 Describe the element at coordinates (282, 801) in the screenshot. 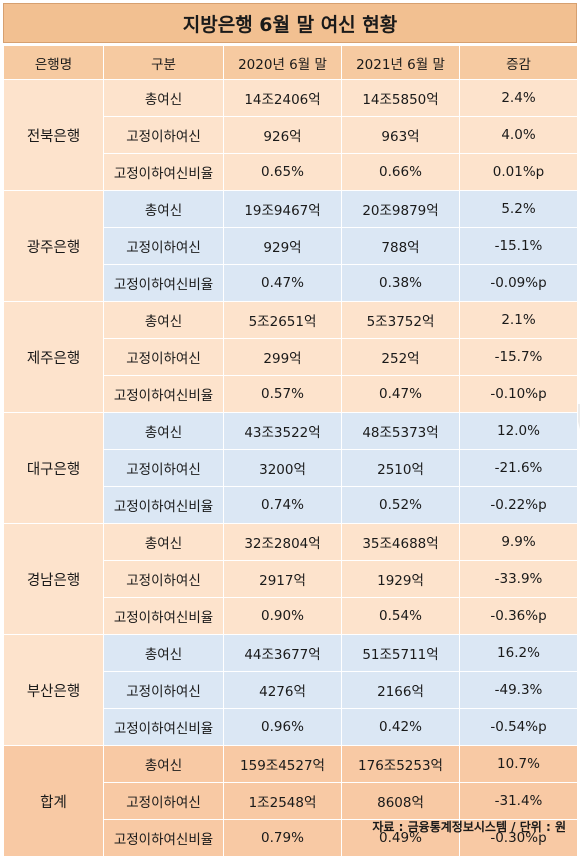

I see `cell-y2020: 1조2548억` at that location.